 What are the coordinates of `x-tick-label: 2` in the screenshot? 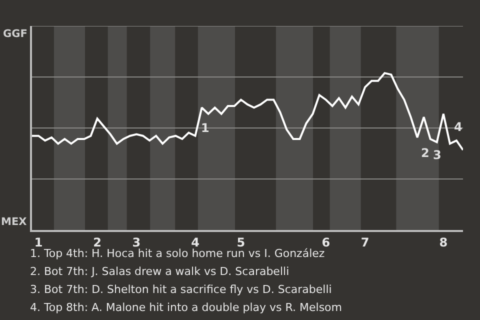 It's located at (97, 242).